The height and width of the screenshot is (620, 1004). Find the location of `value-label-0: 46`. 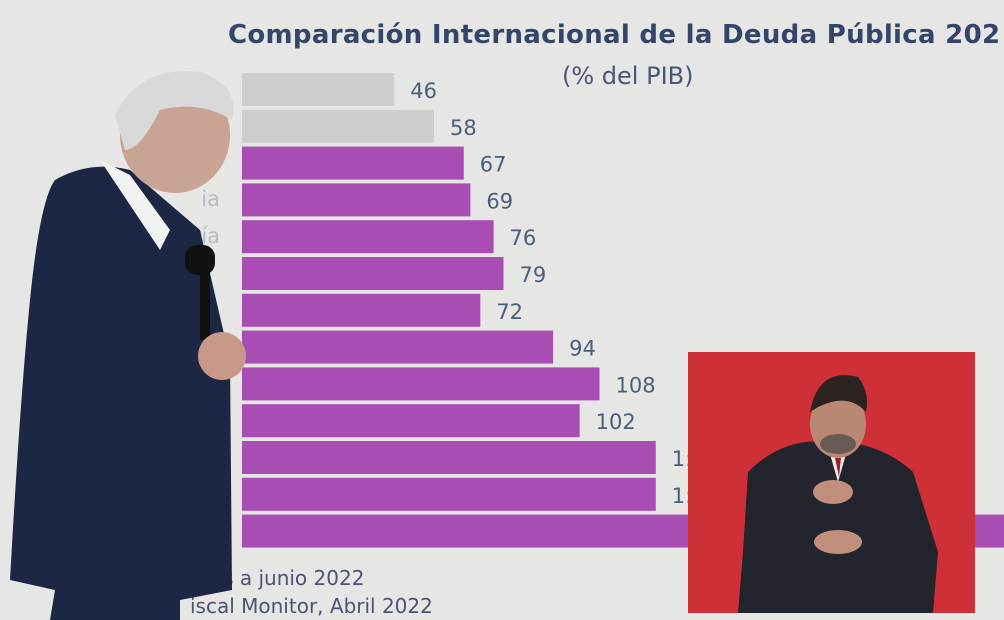

value-label-0: 46 is located at coordinates (423, 91).